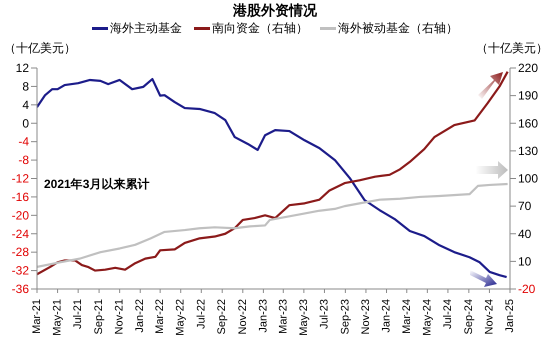  Describe the element at coordinates (58, 317) in the screenshot. I see `x-tick-label: May-21` at that location.